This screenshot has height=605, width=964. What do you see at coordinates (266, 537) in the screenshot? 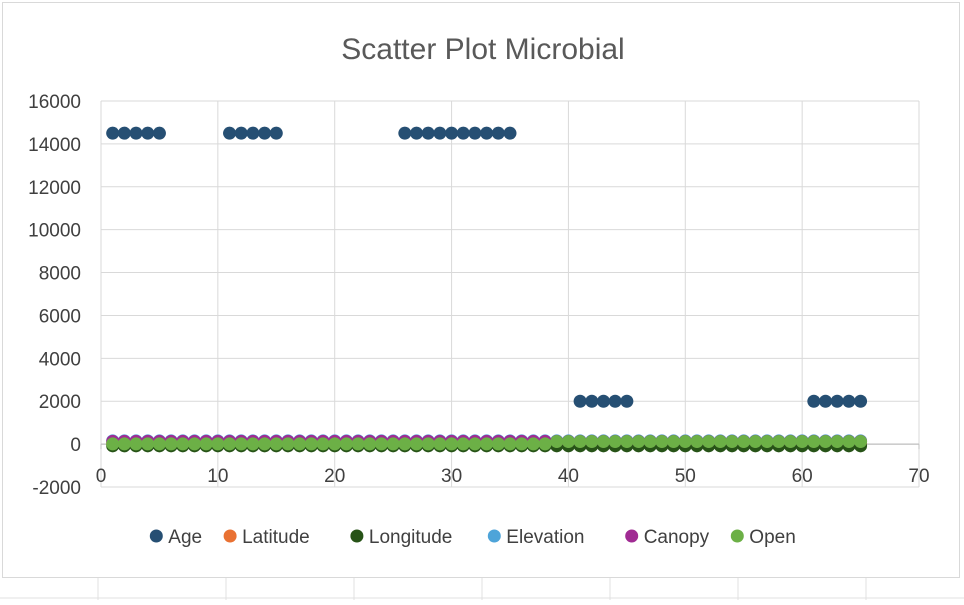
I see `legend-item-latitude: Latitude` at bounding box center [266, 537].